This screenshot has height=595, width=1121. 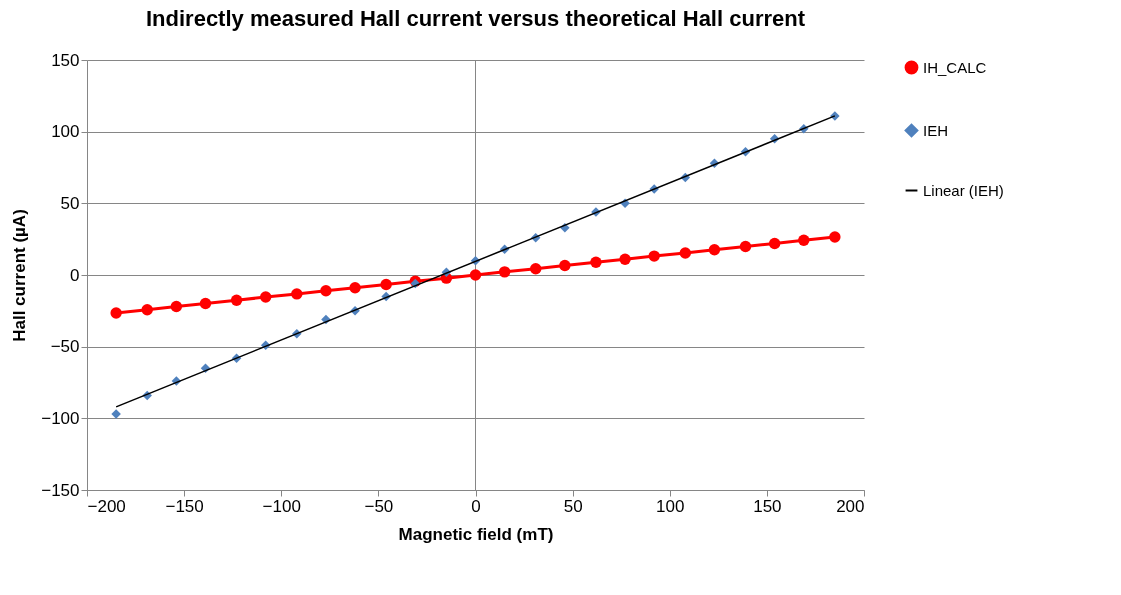 I want to click on x-tick-label: −150, so click(x=184, y=506).